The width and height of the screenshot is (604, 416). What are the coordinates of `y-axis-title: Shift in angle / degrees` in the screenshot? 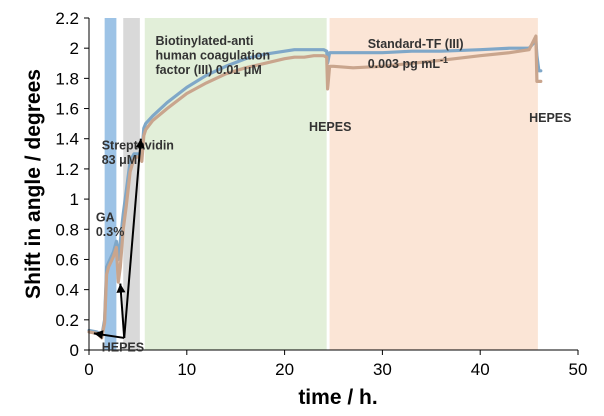 It's located at (33, 184).